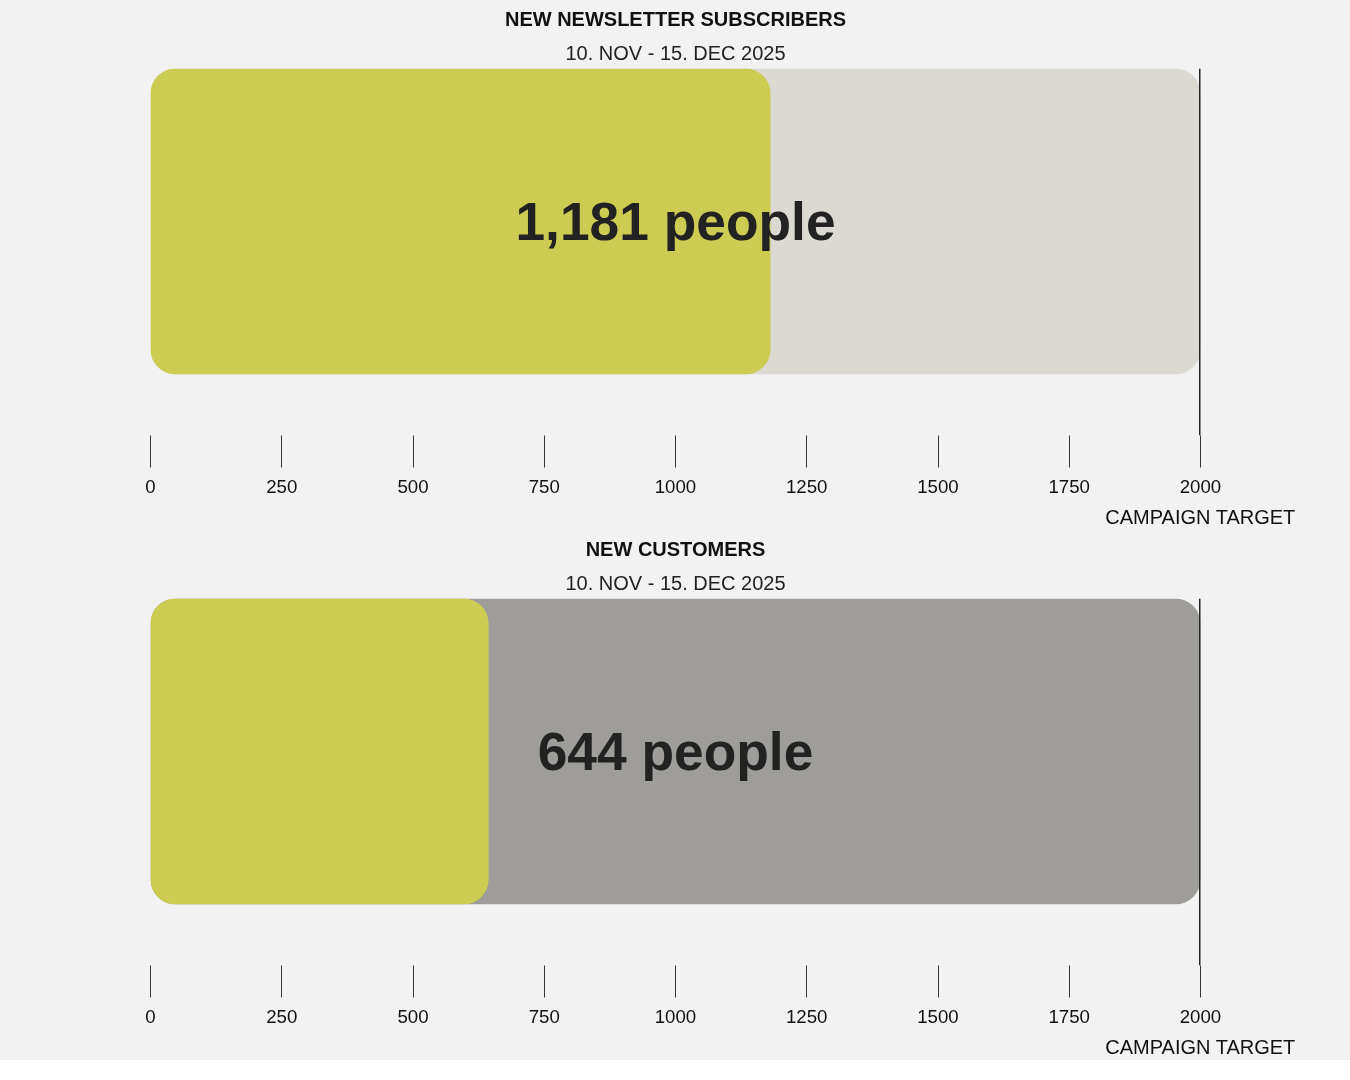 The width and height of the screenshot is (1350, 1080). I want to click on chart-title: NEW NEWSLETTER SUBSCRIBERS, so click(675, 18).